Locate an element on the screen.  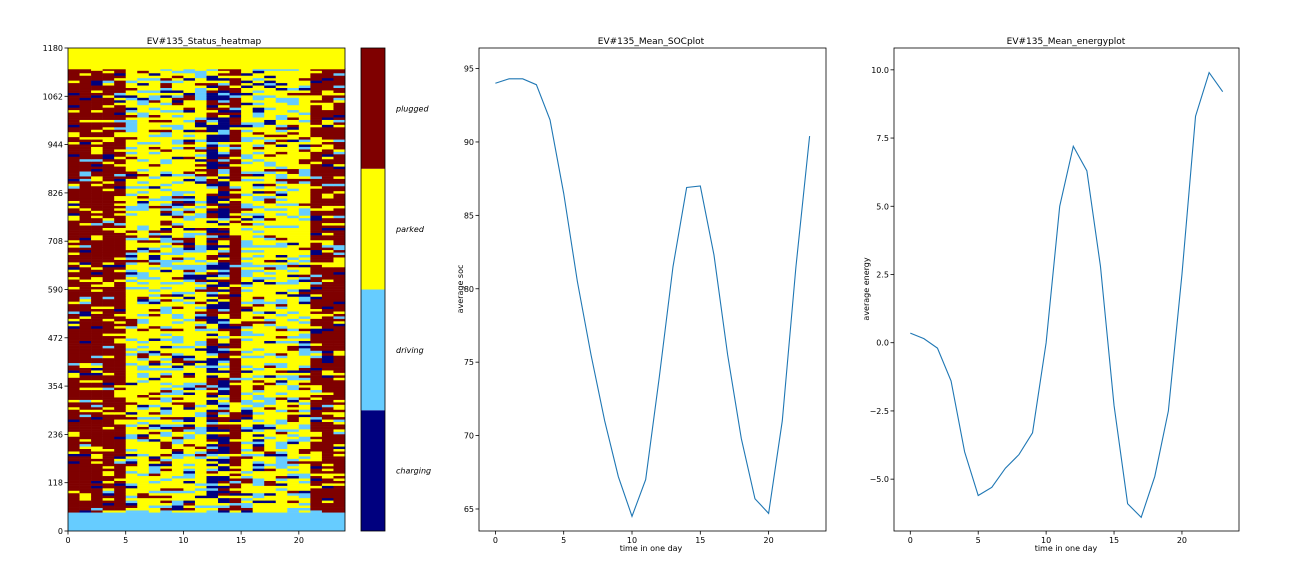
heatmap-y-tick-label: 354 is located at coordinates (55, 386).